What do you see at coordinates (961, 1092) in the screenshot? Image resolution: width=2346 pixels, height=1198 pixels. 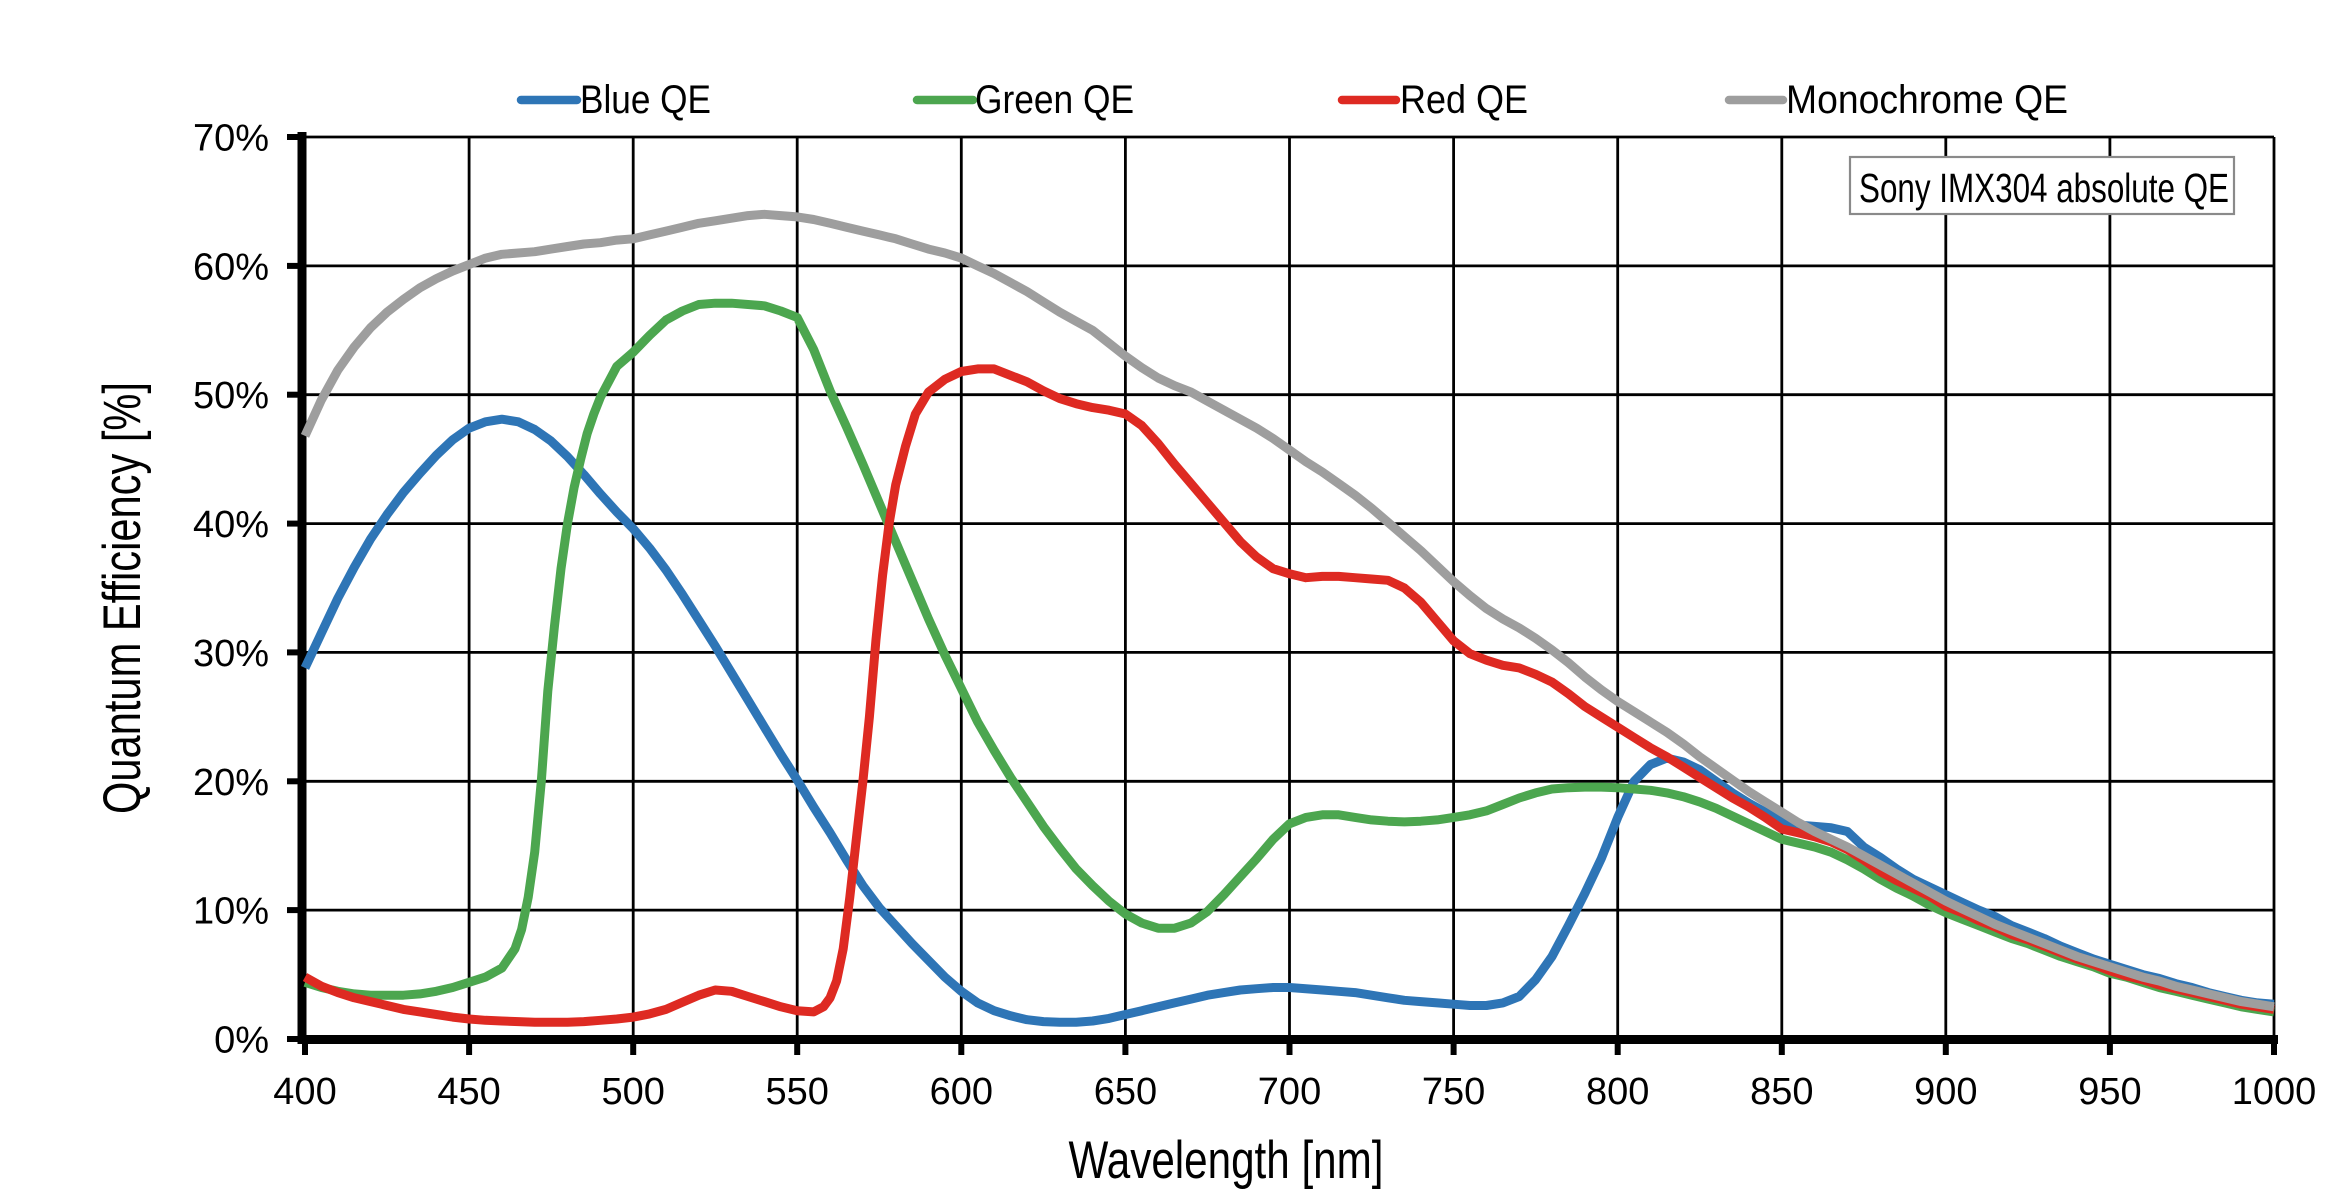 I see `svg-text: 600` at bounding box center [961, 1092].